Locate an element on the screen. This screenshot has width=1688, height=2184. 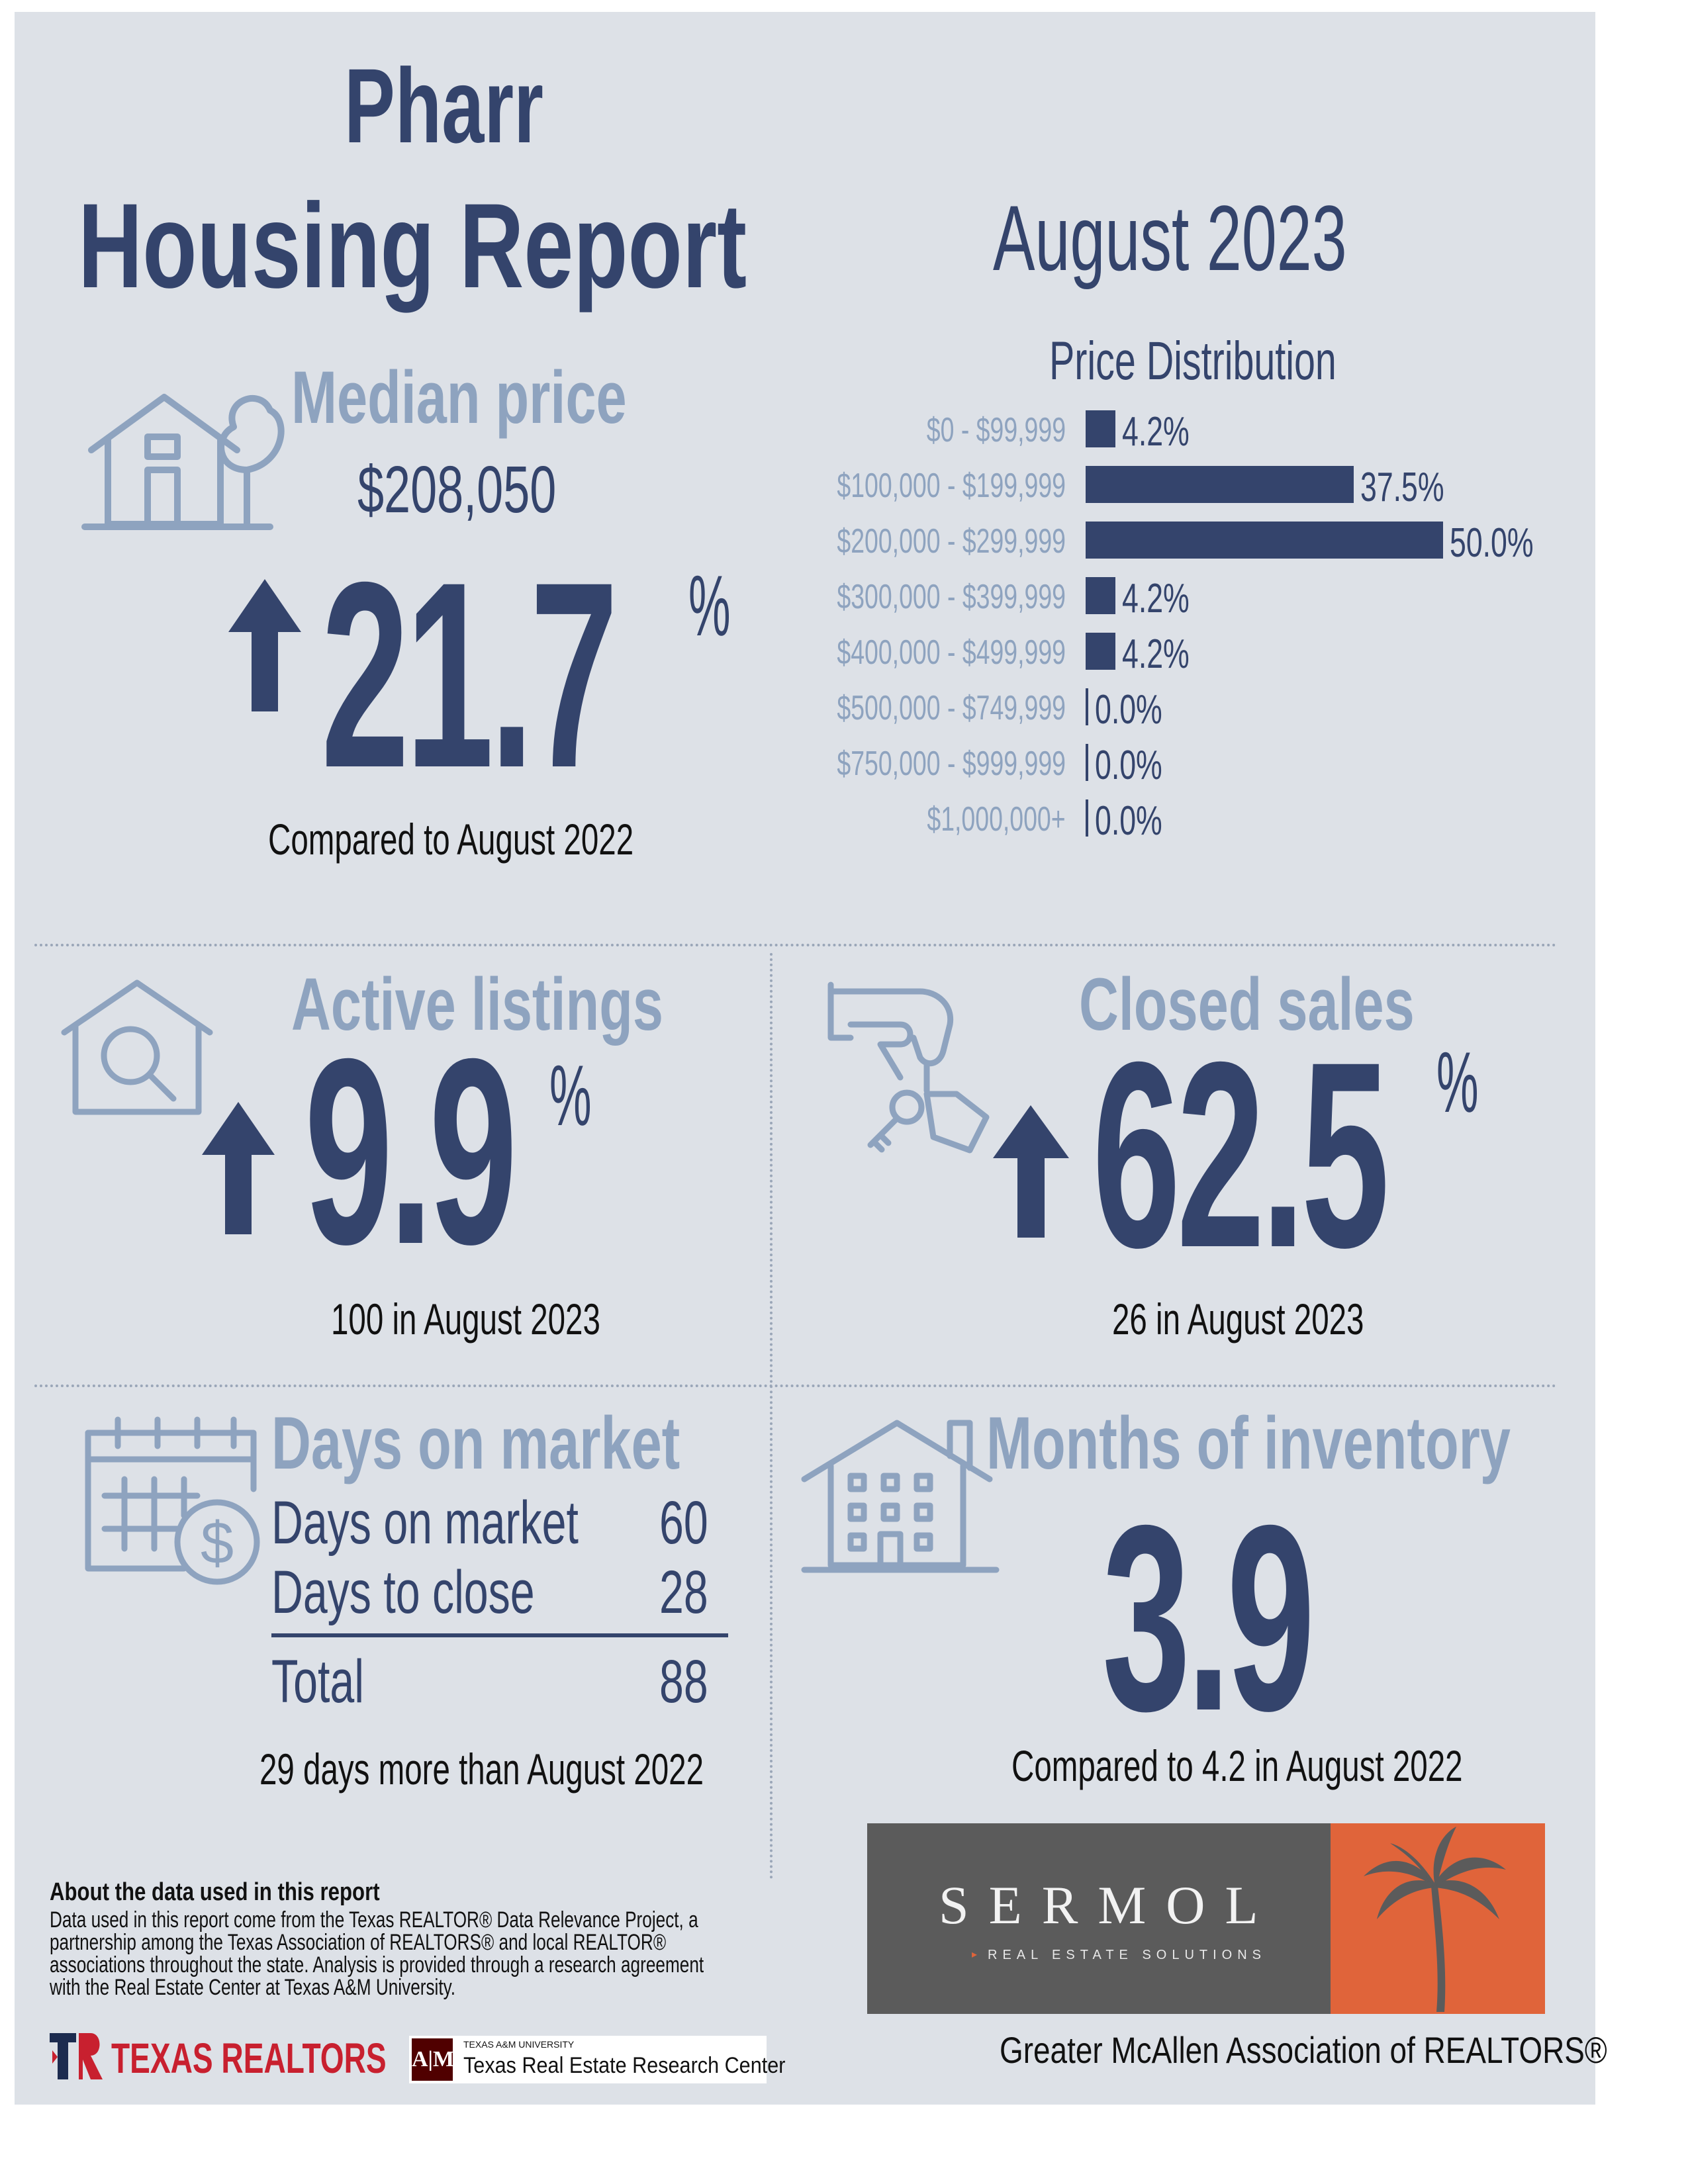
active-listings-unit: % is located at coordinates (570, 1095).